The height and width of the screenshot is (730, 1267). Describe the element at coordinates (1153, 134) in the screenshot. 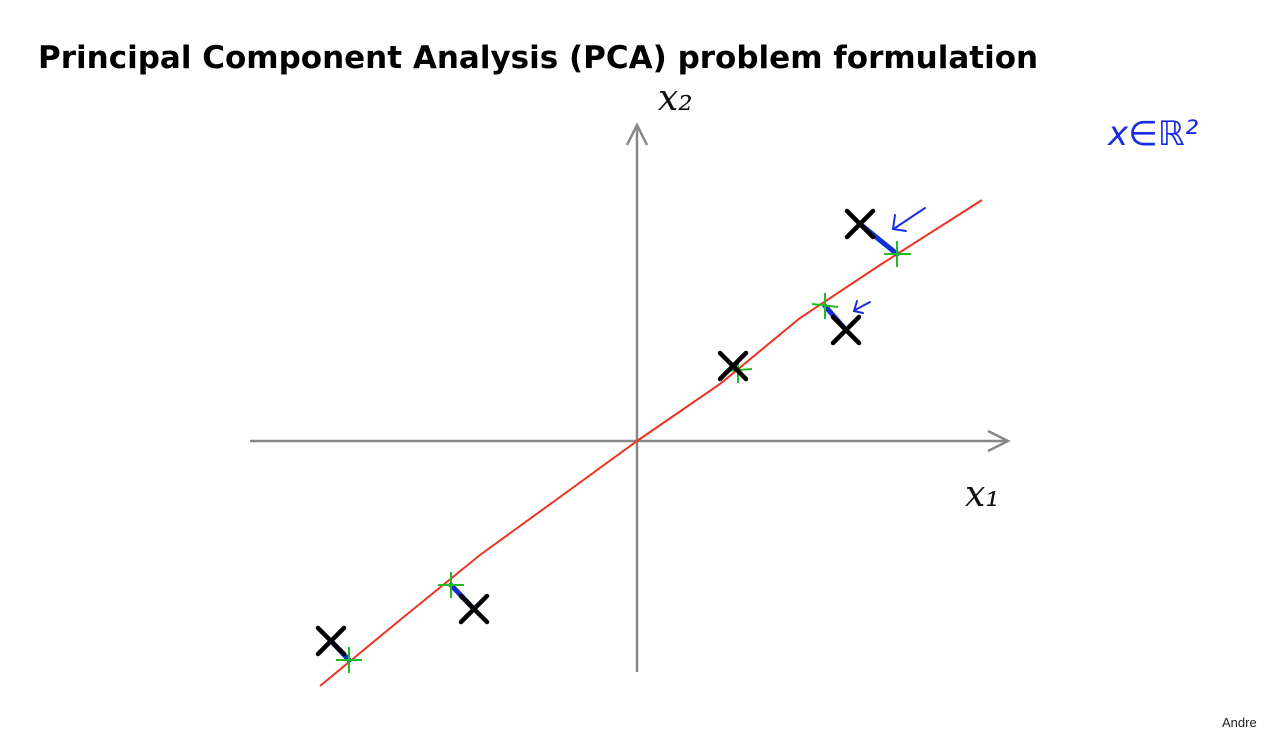

I see `handwritten-note: x∈ℝ²` at that location.